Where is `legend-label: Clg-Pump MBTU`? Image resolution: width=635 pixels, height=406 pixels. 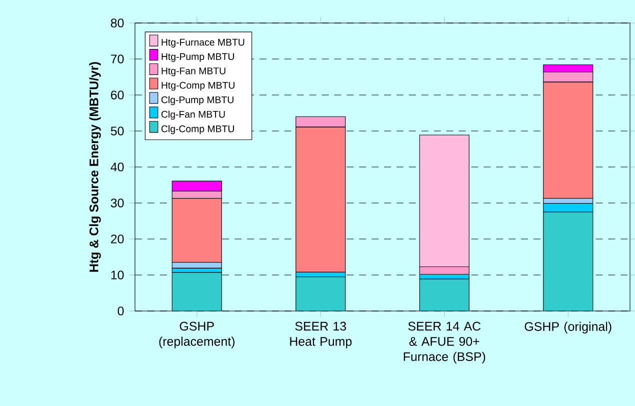 legend-label: Clg-Pump MBTU is located at coordinates (197, 101).